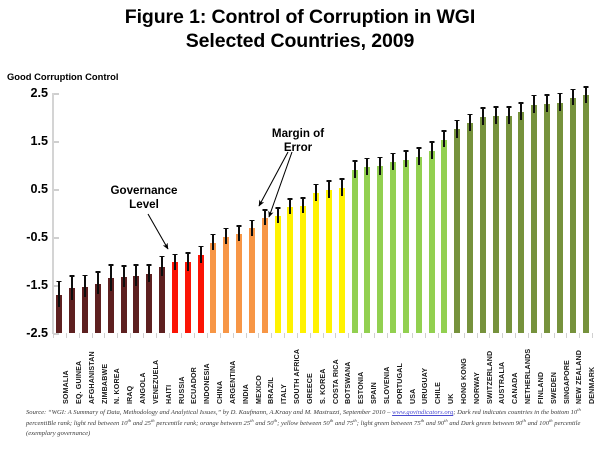  What do you see at coordinates (476, 387) in the screenshot?
I see `x-tick-label: NORWAY` at bounding box center [476, 387].